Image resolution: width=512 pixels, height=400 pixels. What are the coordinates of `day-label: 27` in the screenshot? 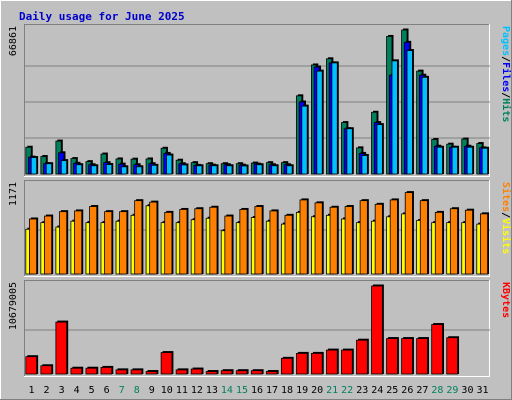 It's located at (422, 390).